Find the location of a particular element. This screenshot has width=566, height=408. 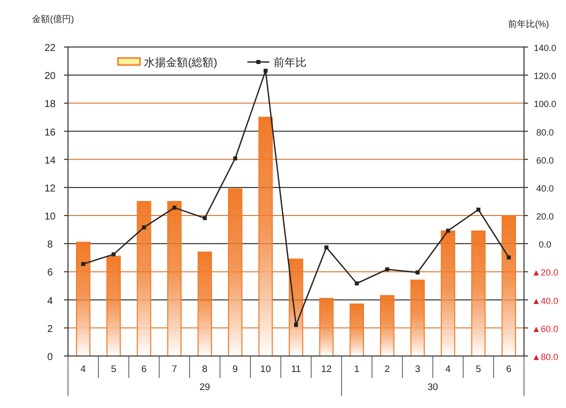

y2-tick-label: 0.0 is located at coordinates (545, 245).